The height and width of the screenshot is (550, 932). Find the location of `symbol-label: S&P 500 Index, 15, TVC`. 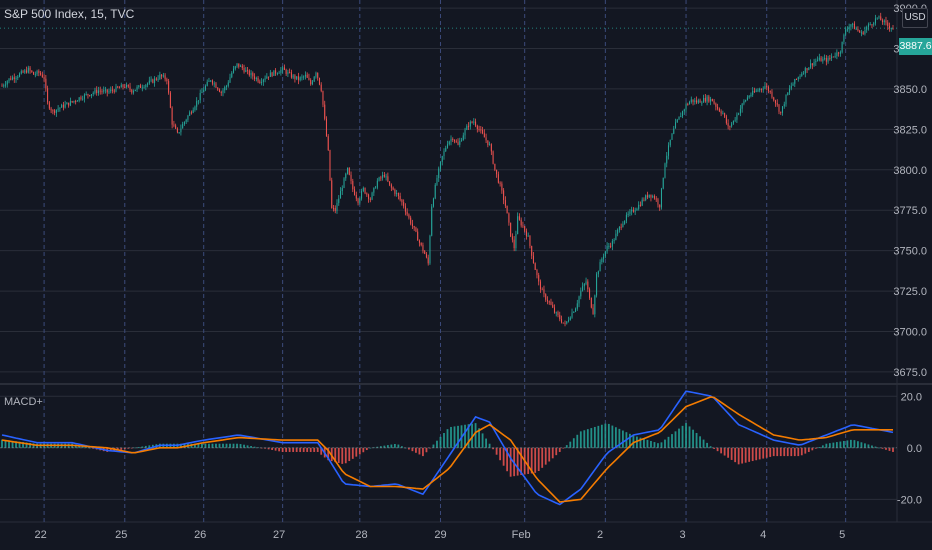

symbol-label: S&P 500 Index, 15, TVC is located at coordinates (69, 14).